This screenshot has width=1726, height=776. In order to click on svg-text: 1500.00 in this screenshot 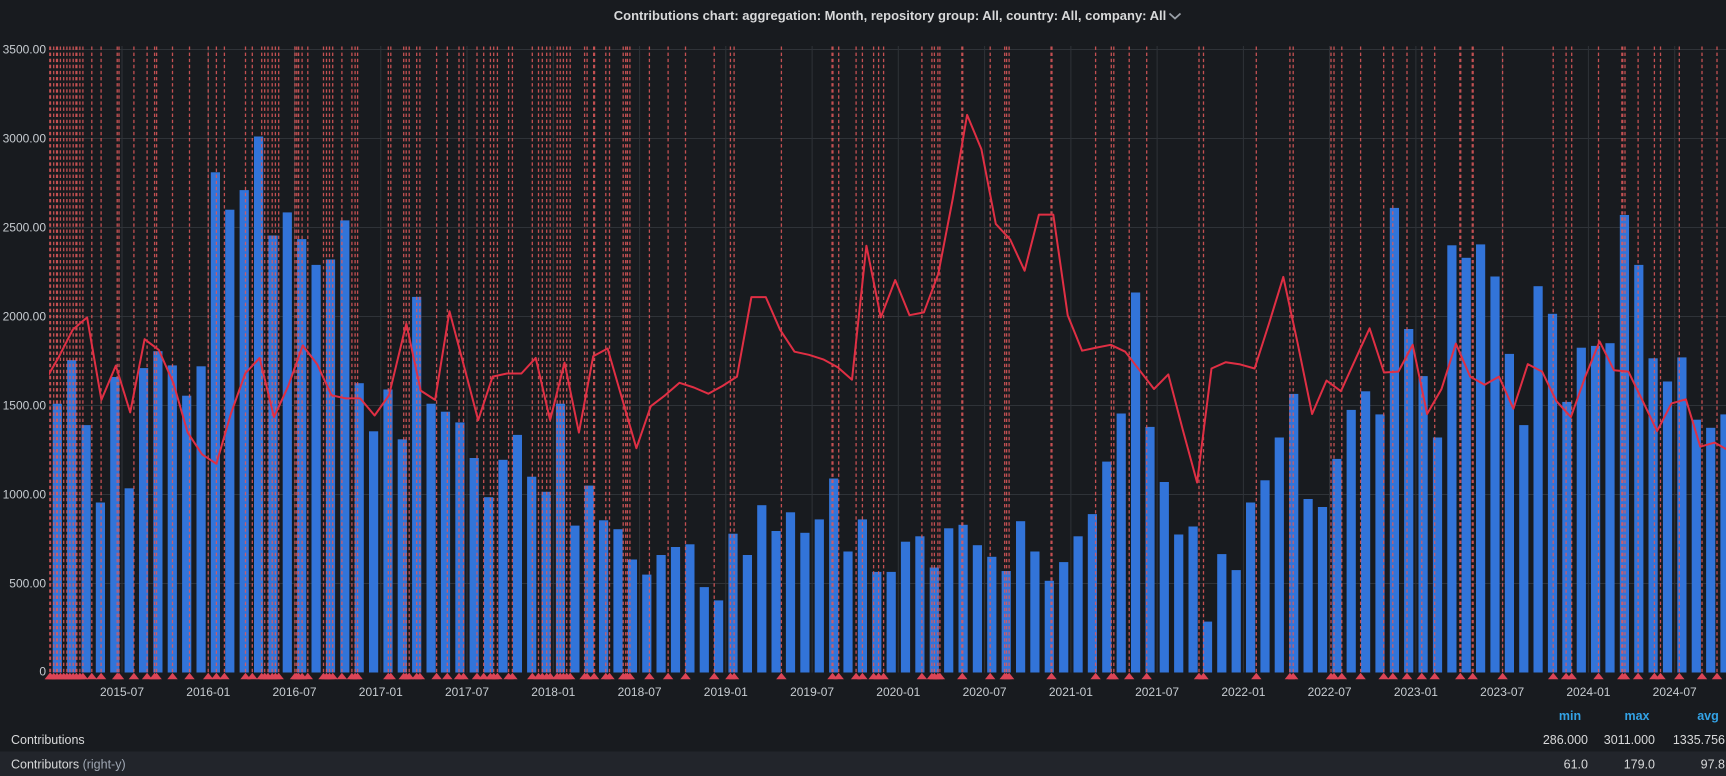, I will do `click(25, 406)`.